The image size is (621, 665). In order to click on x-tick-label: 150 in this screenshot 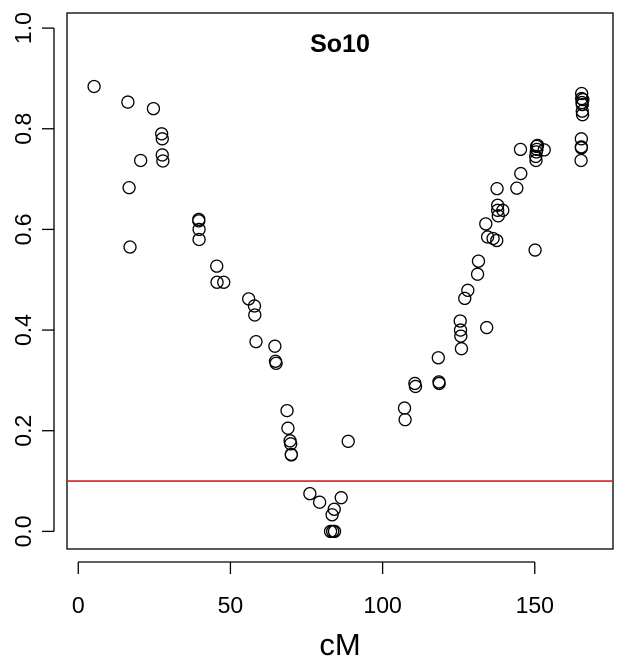, I will do `click(535, 605)`.